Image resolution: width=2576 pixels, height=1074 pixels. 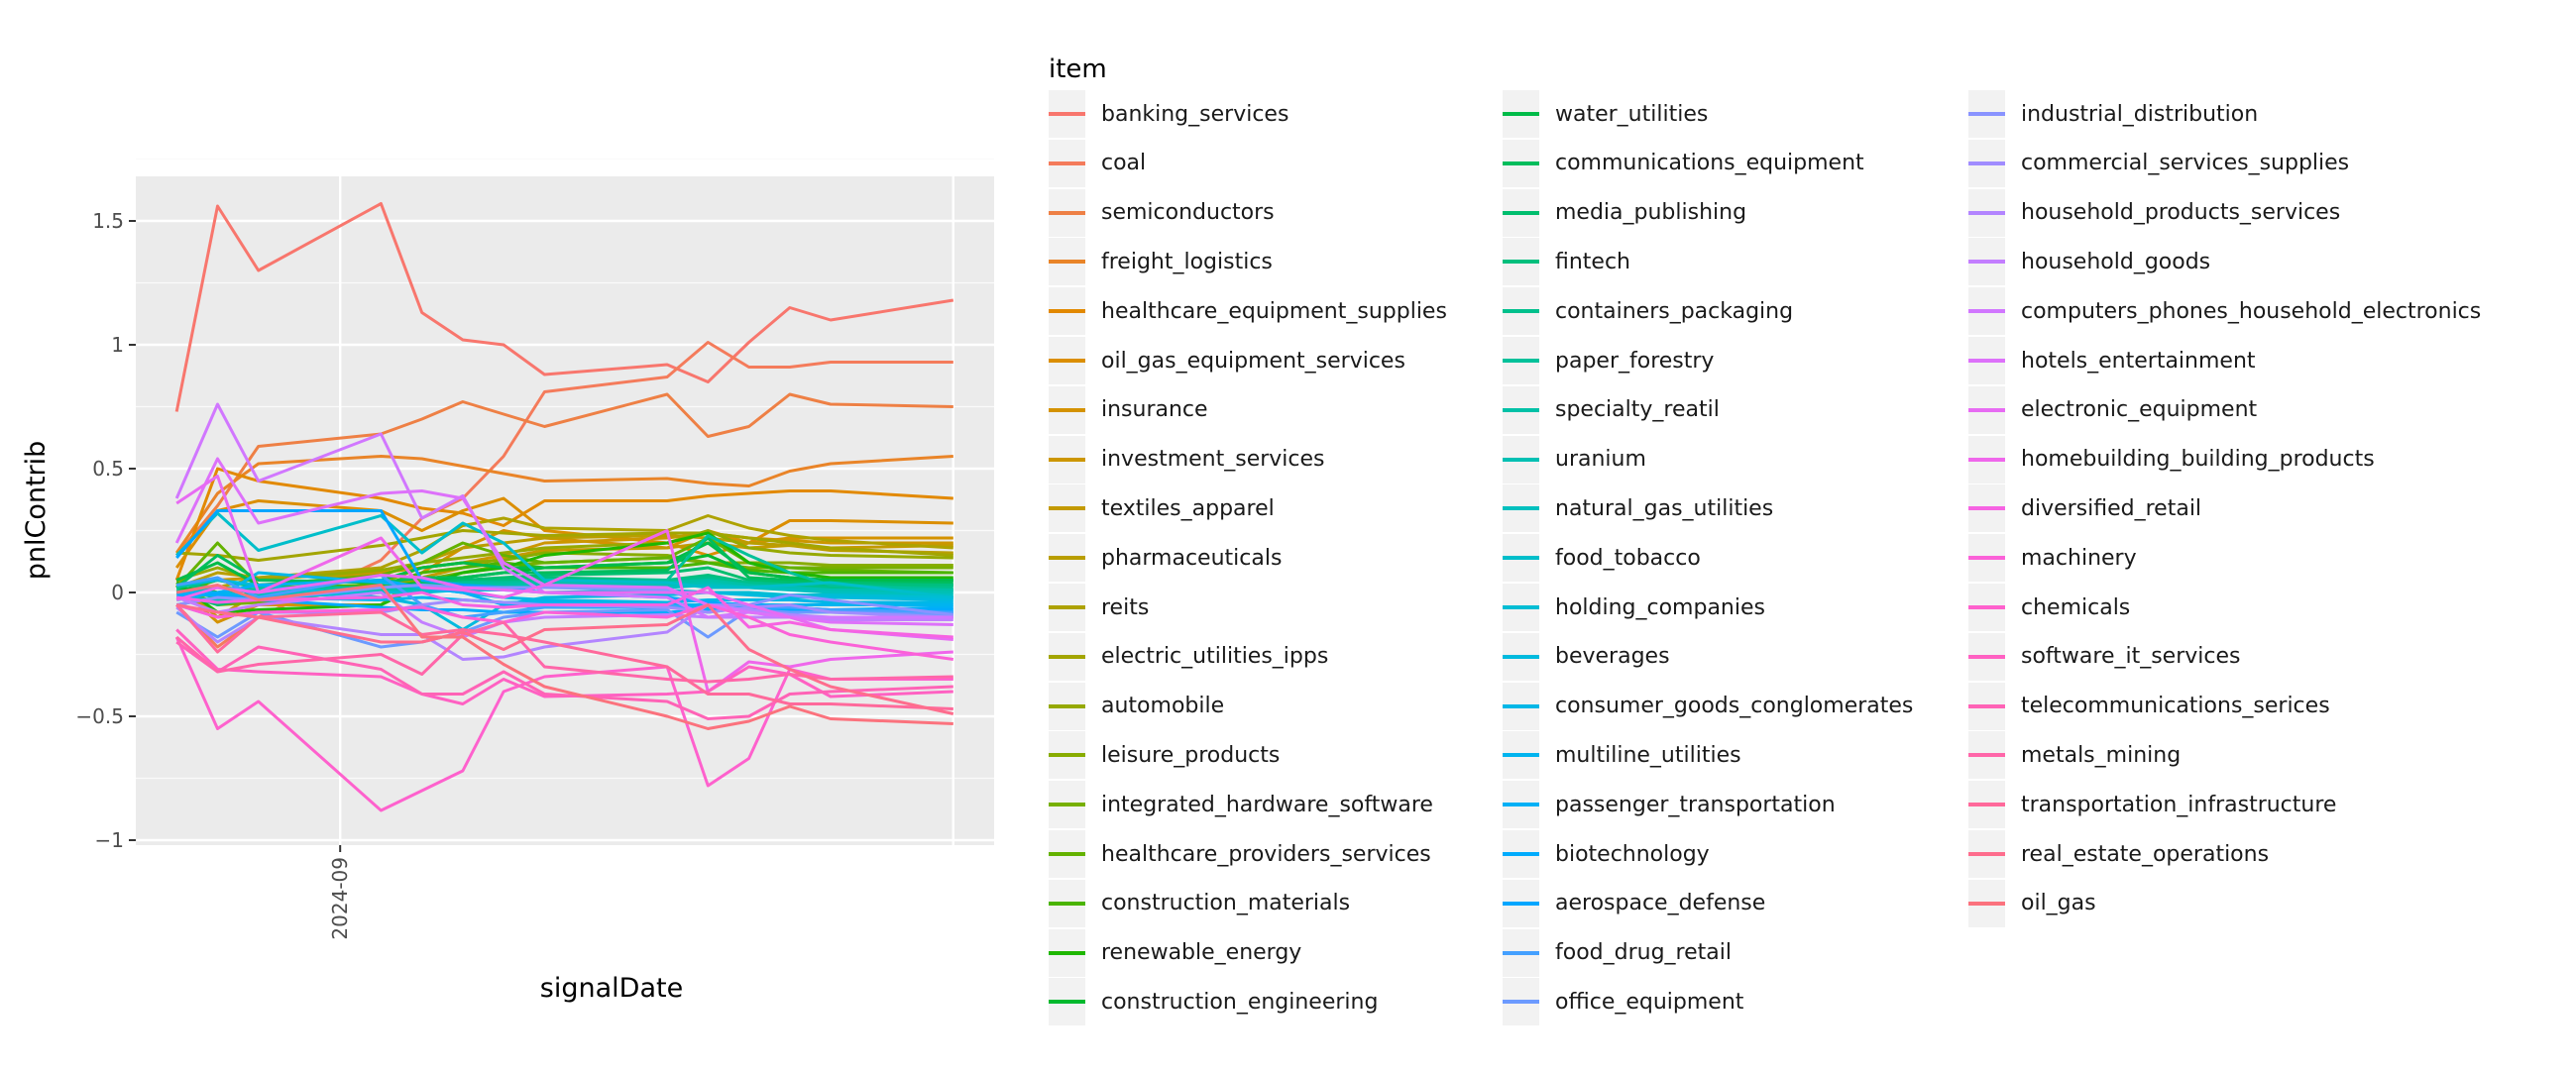 What do you see at coordinates (564, 307) in the screenshot?
I see `series-line-banking-services` at bounding box center [564, 307].